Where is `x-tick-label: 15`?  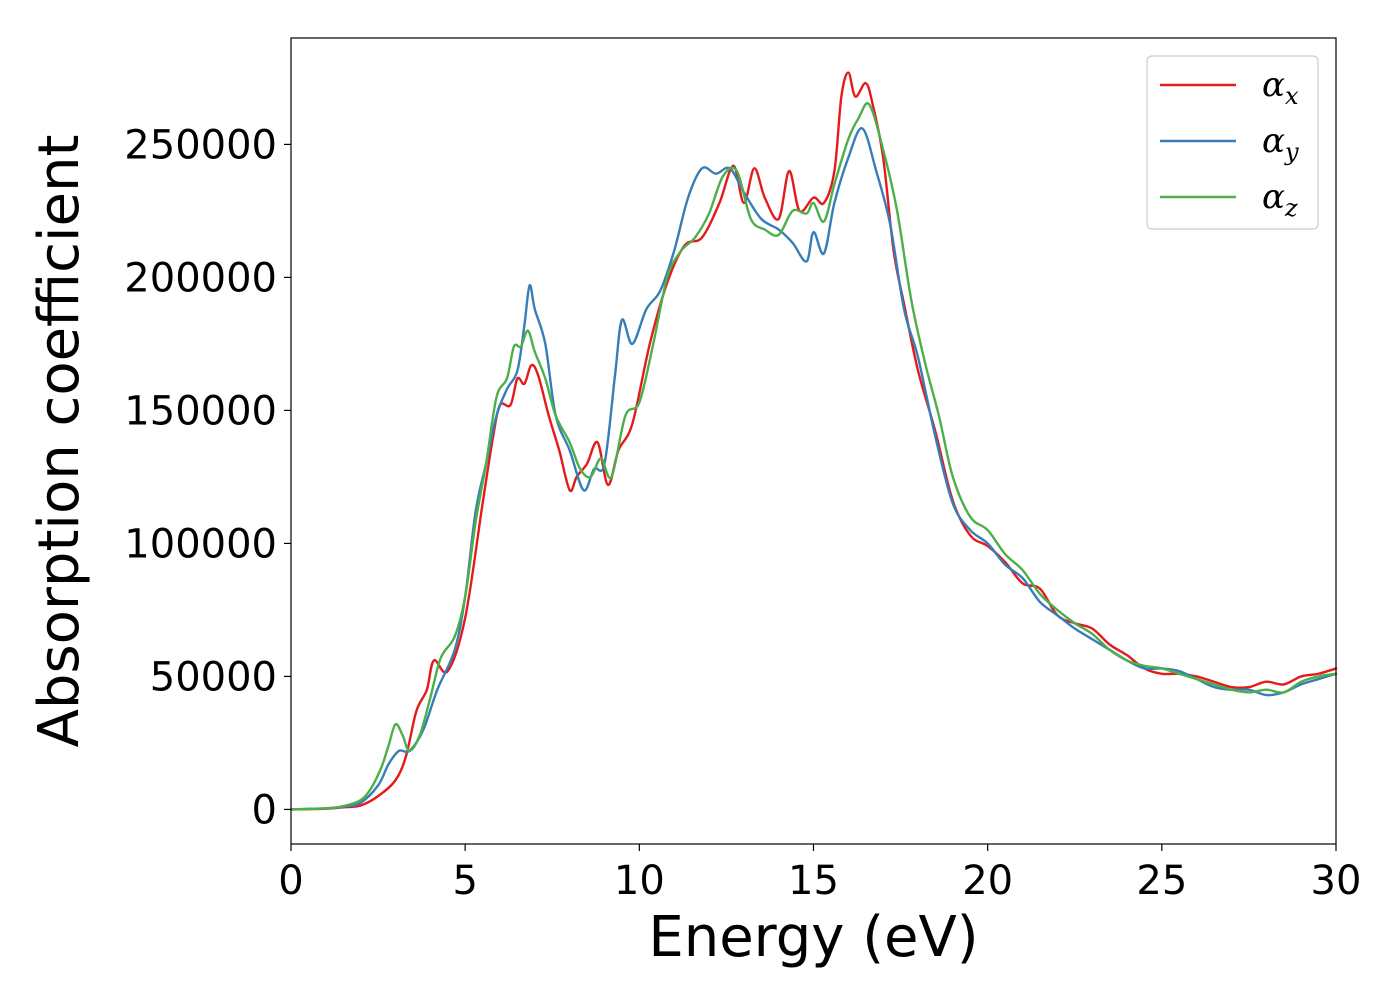 x-tick-label: 15 is located at coordinates (813, 881).